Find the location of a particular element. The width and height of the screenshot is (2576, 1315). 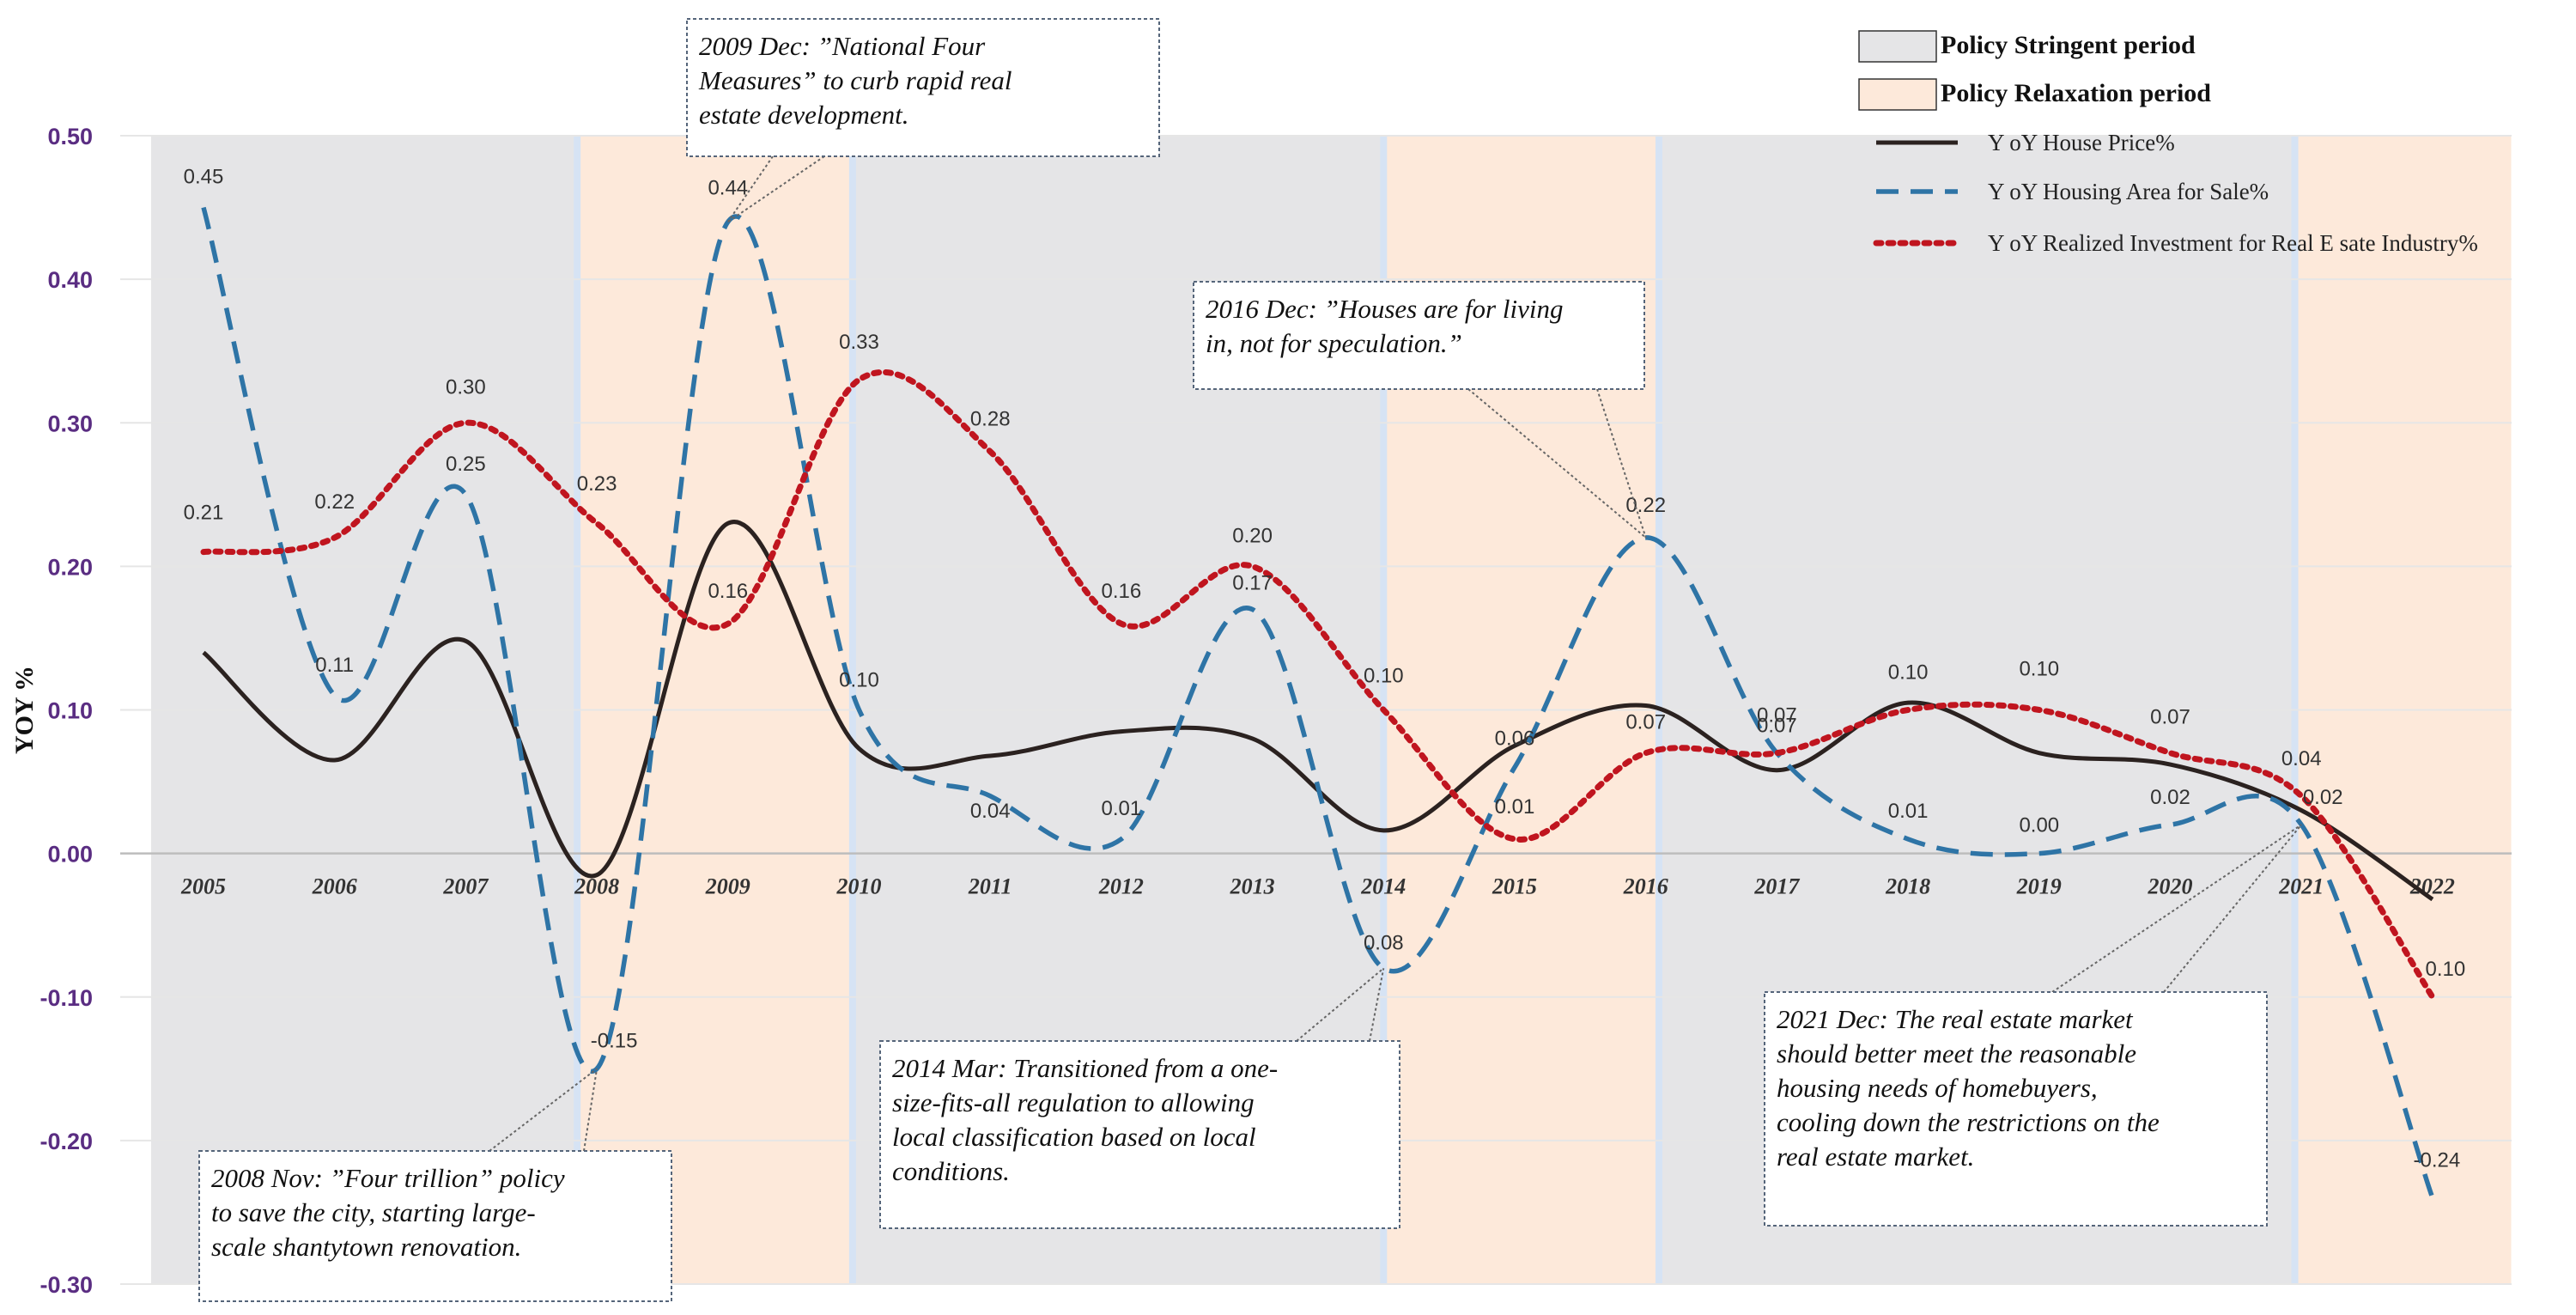

data-label-invest-2019: 0.10 is located at coordinates (2039, 669).